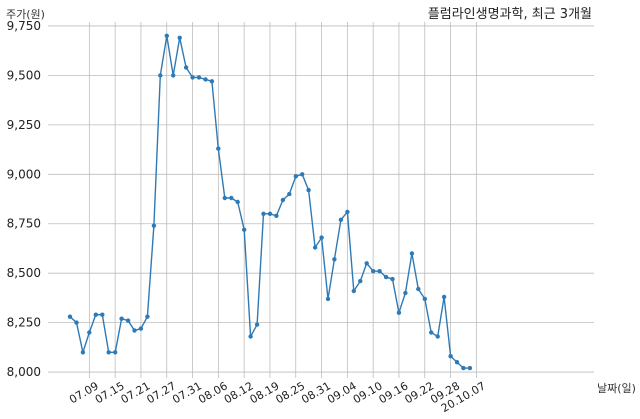 This screenshot has width=640, height=419. I want to click on x-axis-label: 날짜(일), so click(616, 388).